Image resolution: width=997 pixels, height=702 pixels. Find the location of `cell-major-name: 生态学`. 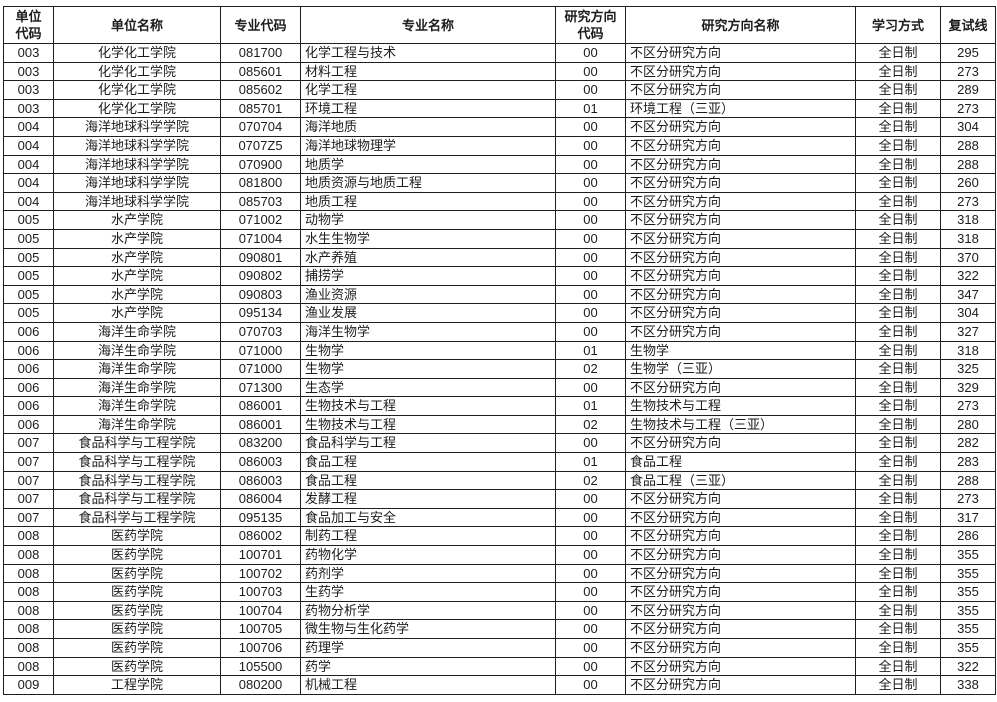

cell-major-name: 生态学 is located at coordinates (428, 387).